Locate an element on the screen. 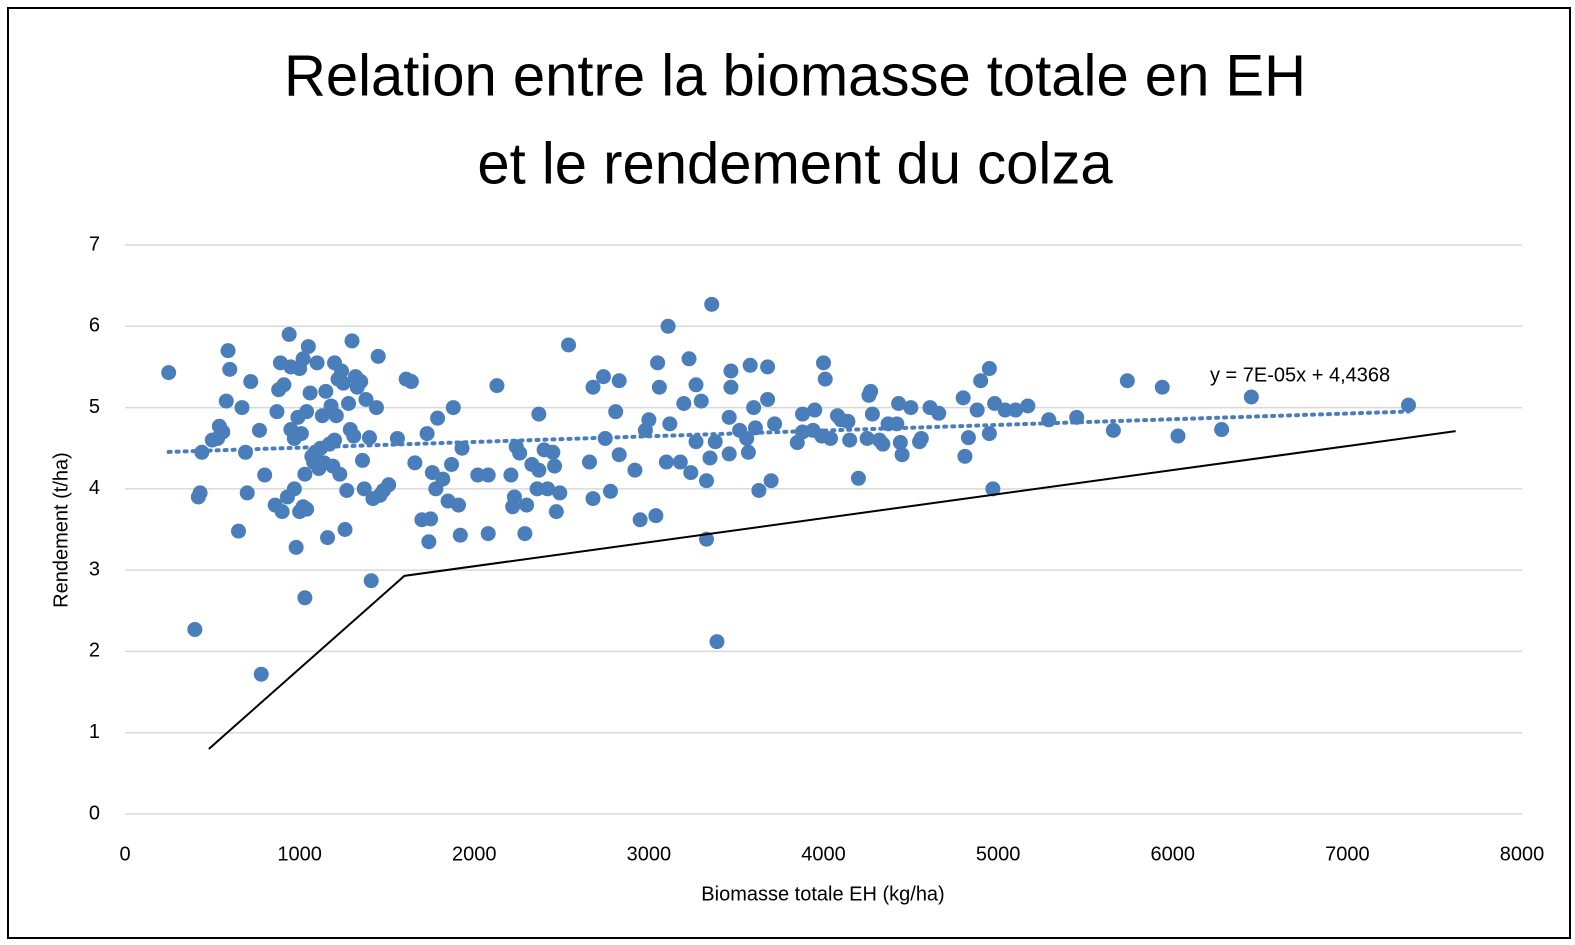 This screenshot has width=1575, height=945. x-tick-label: 4000 is located at coordinates (823, 854).